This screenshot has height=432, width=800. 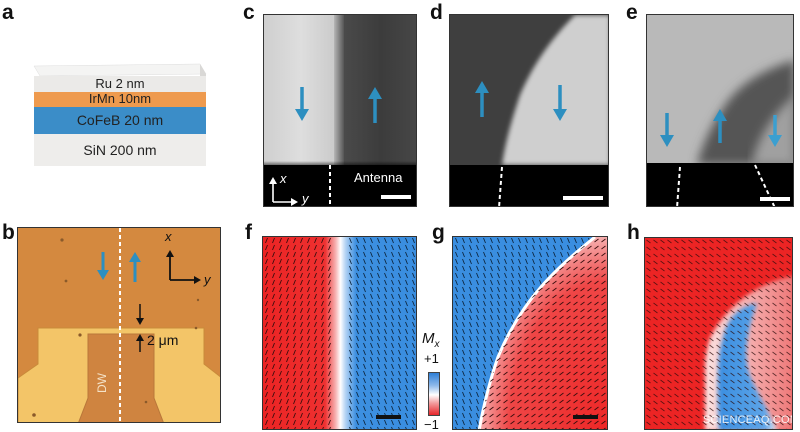 What do you see at coordinates (530, 333) in the screenshot?
I see `simulation-g` at bounding box center [530, 333].